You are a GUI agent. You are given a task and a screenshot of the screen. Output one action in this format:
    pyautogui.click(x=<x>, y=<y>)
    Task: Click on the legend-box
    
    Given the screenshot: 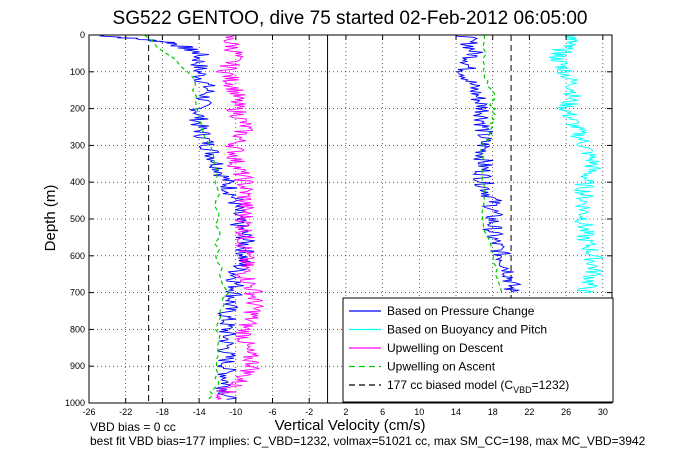 What is the action you would take?
    pyautogui.click(x=478, y=350)
    